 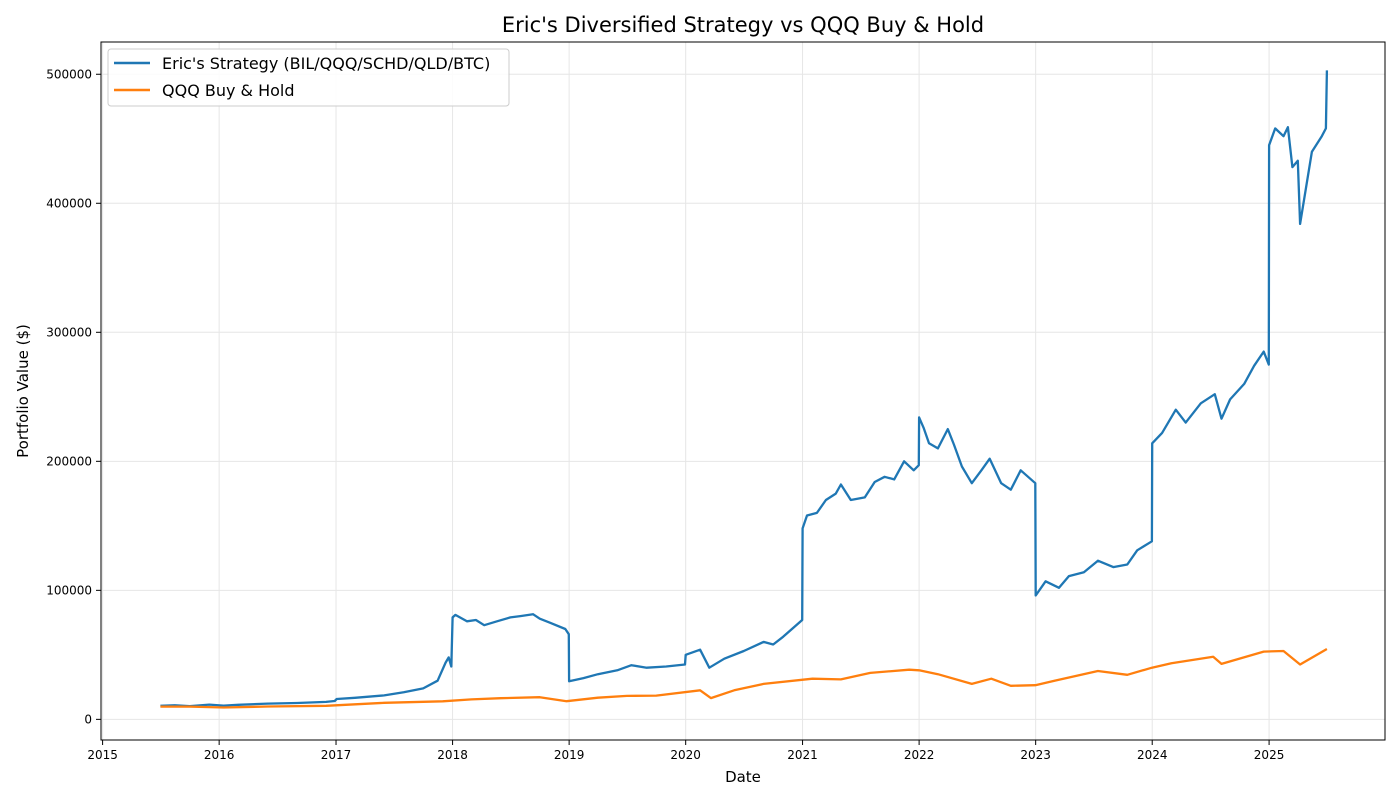 I want to click on legend-label-qqq: QQQ Buy & Hold, so click(x=228, y=90).